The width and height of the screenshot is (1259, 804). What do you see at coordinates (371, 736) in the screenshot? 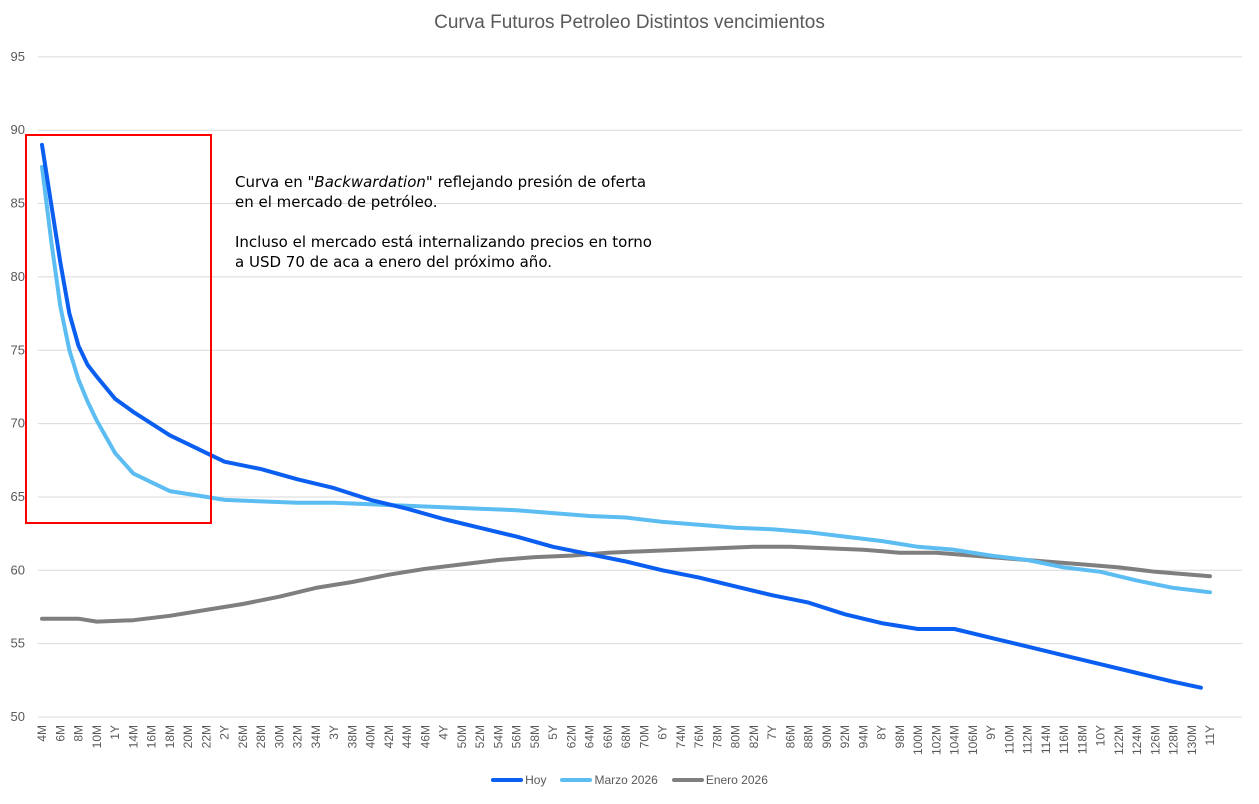
I see `x-tick-label: 40M` at bounding box center [371, 736].